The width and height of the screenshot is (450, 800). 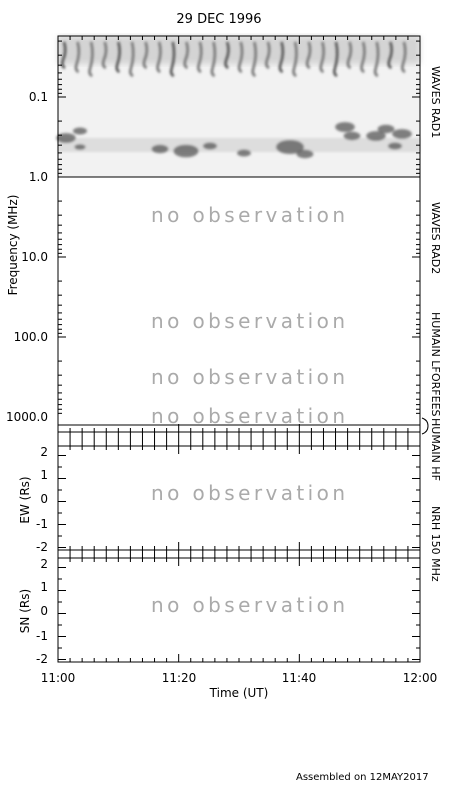 What do you see at coordinates (44, 564) in the screenshot?
I see `sn-tick-label-2: 2` at bounding box center [44, 564].